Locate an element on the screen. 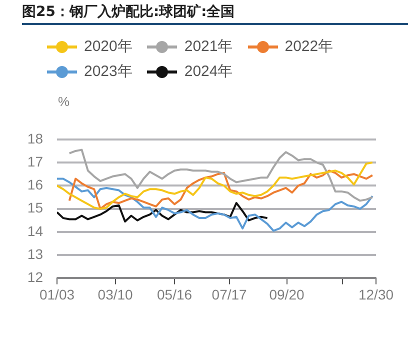 Image resolution: width=408 pixels, height=342 pixels. x-tick-label: 05/16 is located at coordinates (174, 294).